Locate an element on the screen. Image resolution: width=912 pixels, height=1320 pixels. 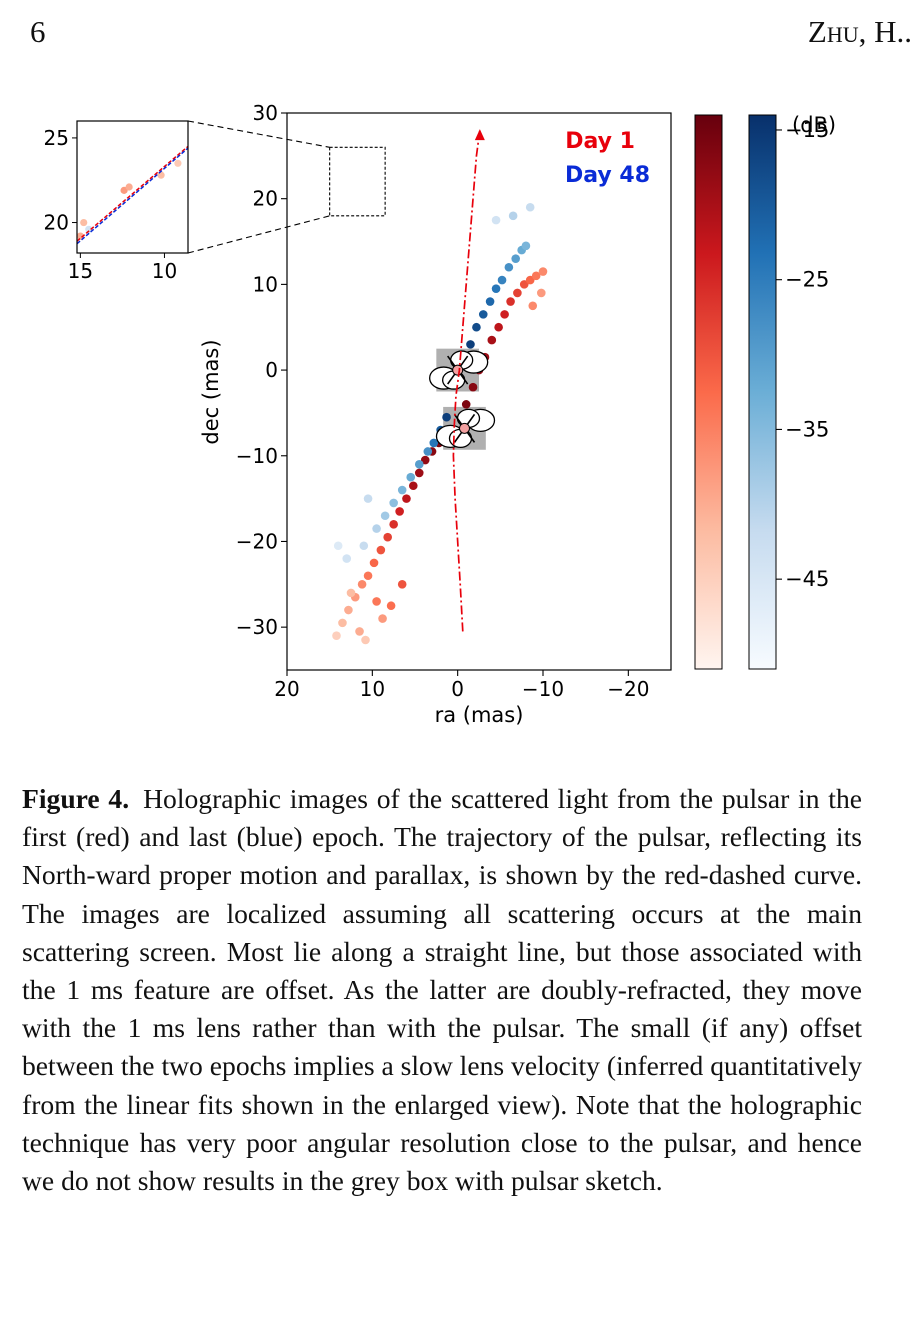
y-tick-label: −30 is located at coordinates (257, 627).